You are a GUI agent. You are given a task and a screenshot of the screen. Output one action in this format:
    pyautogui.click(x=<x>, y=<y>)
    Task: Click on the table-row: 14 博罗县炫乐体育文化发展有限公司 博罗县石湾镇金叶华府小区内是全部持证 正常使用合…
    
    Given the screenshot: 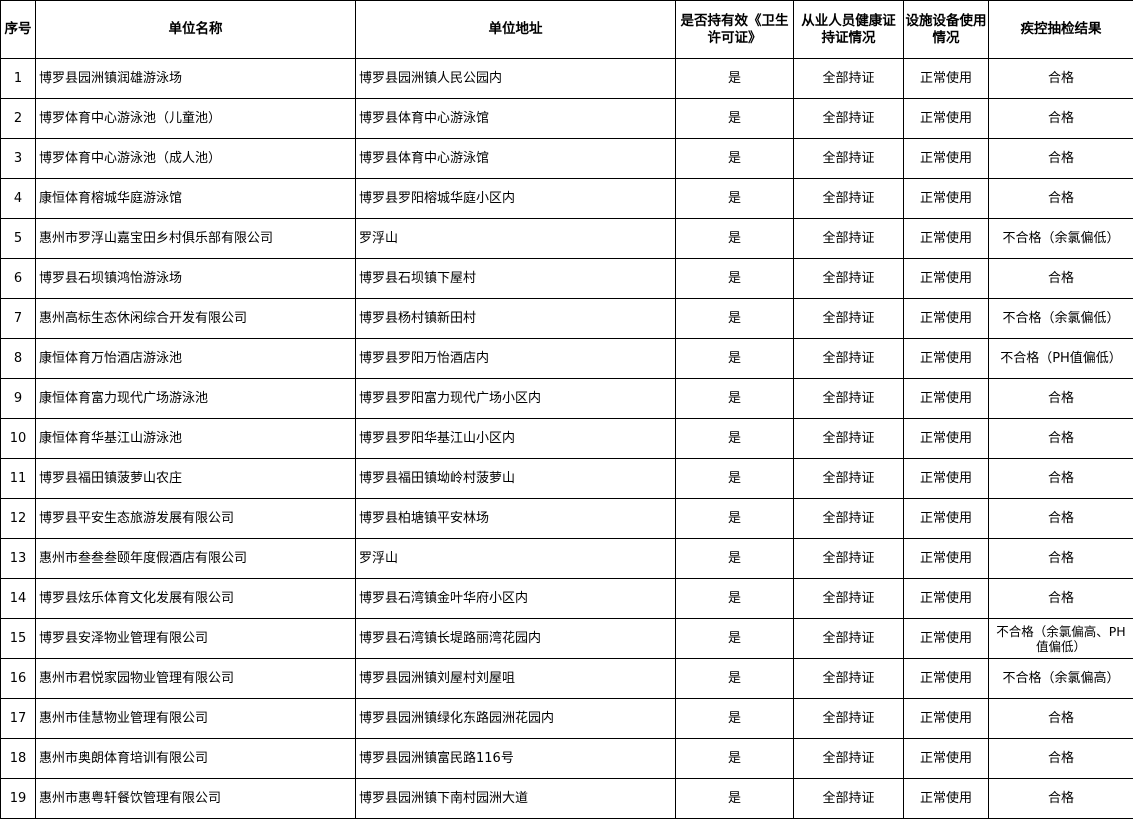 What is the action you would take?
    pyautogui.click(x=566, y=598)
    